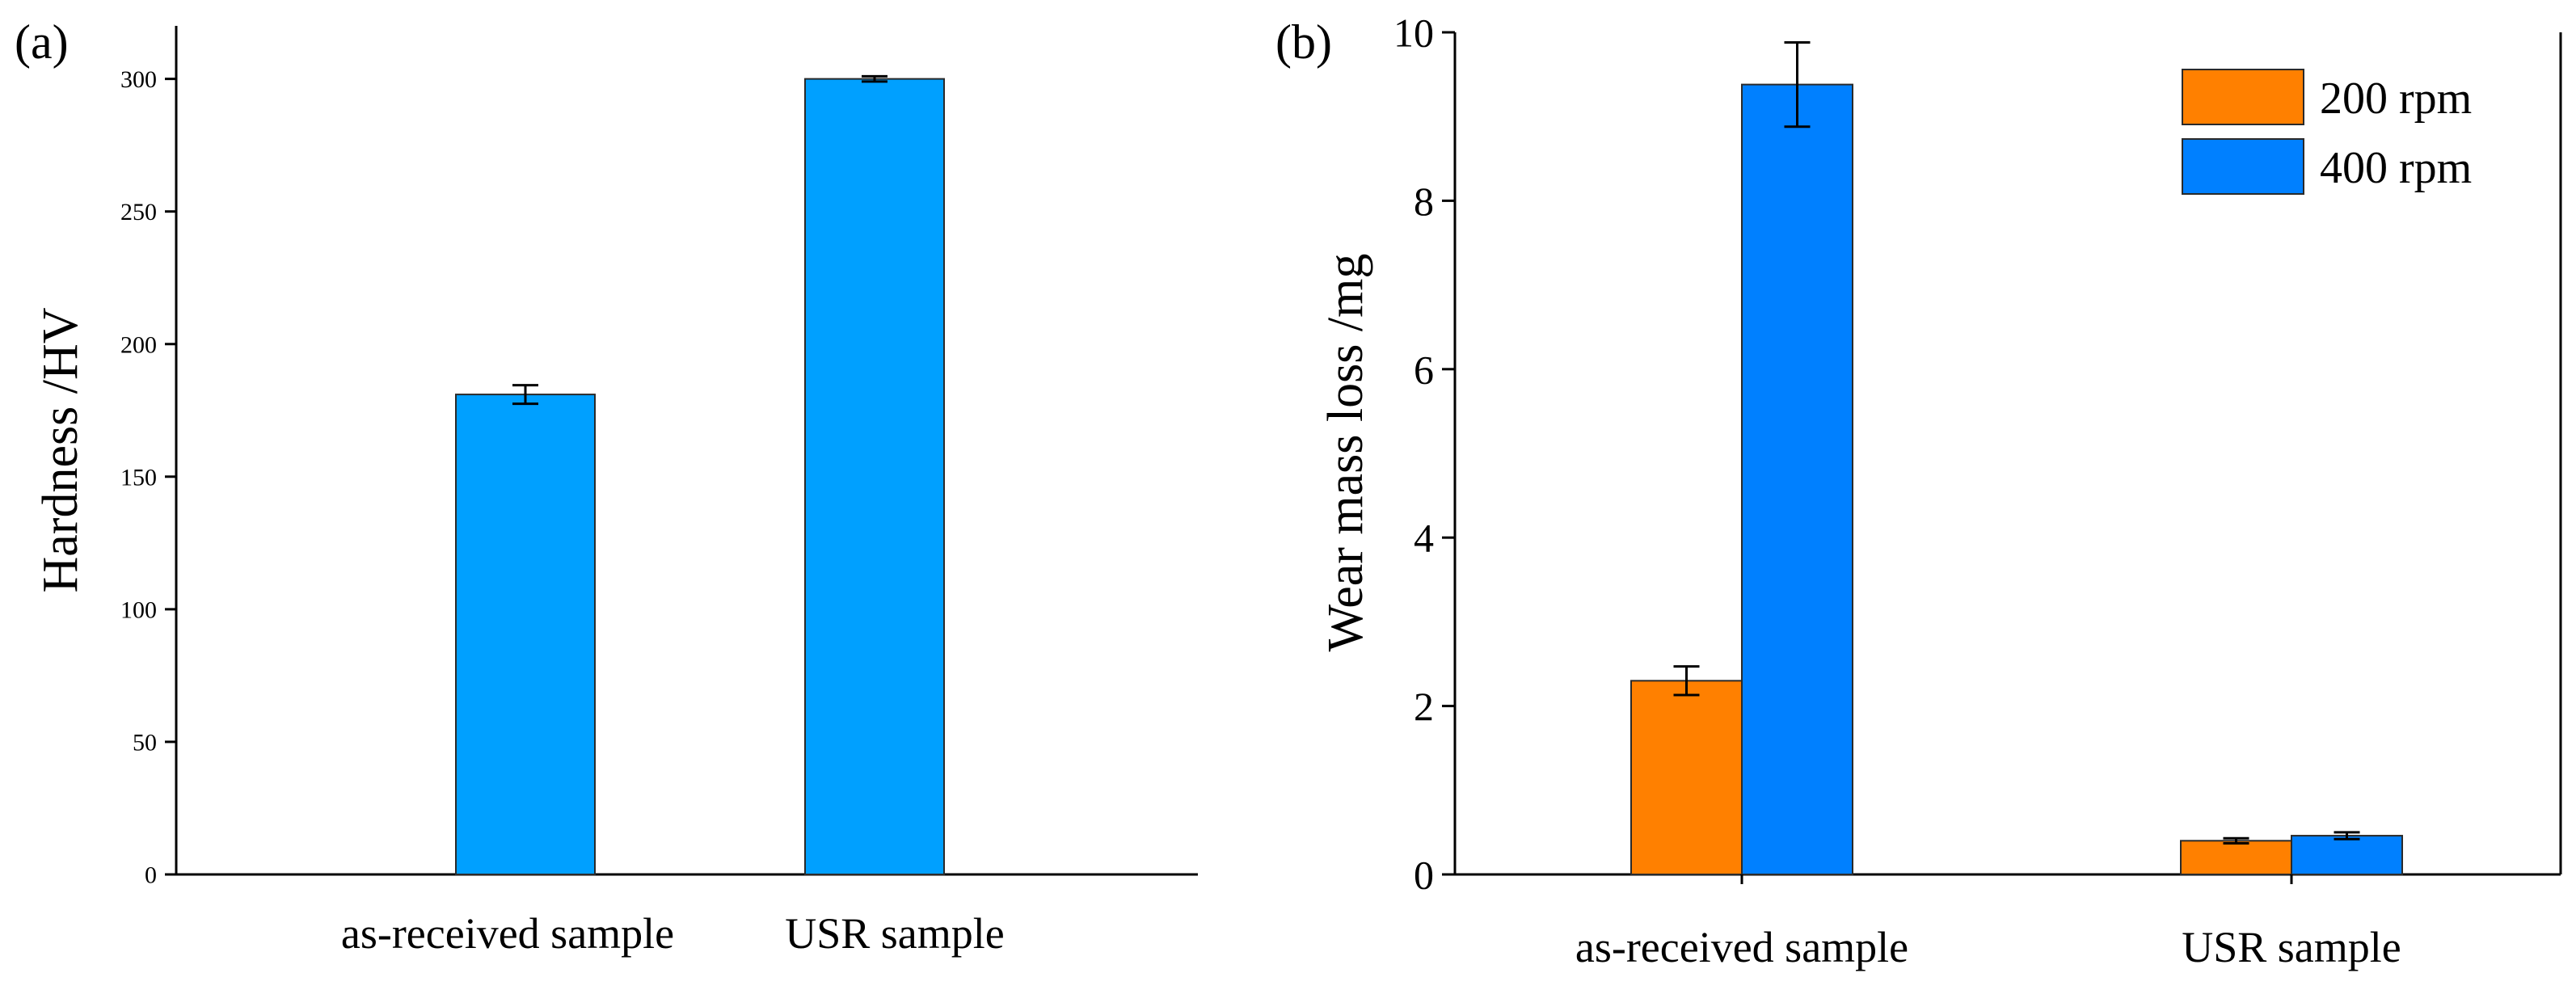  I want to click on panel-b-y-tick-label: 0, so click(1424, 876).